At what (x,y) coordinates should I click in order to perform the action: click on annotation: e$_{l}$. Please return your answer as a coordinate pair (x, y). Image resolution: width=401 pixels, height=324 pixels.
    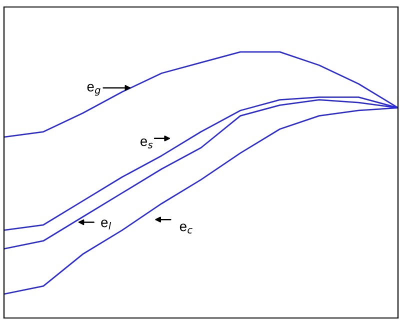
    Looking at the image, I should click on (106, 225).